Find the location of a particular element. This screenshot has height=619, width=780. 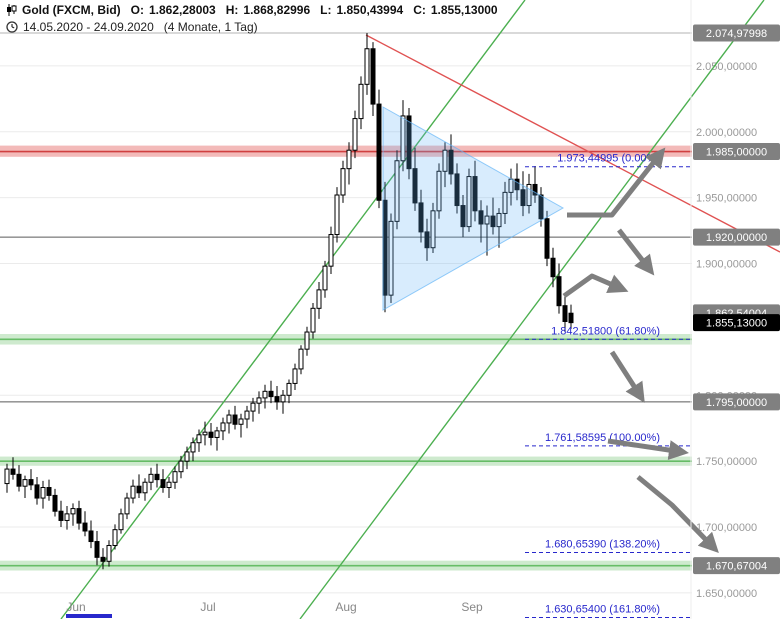

price-badge-label: 1.985,00000 is located at coordinates (736, 153).